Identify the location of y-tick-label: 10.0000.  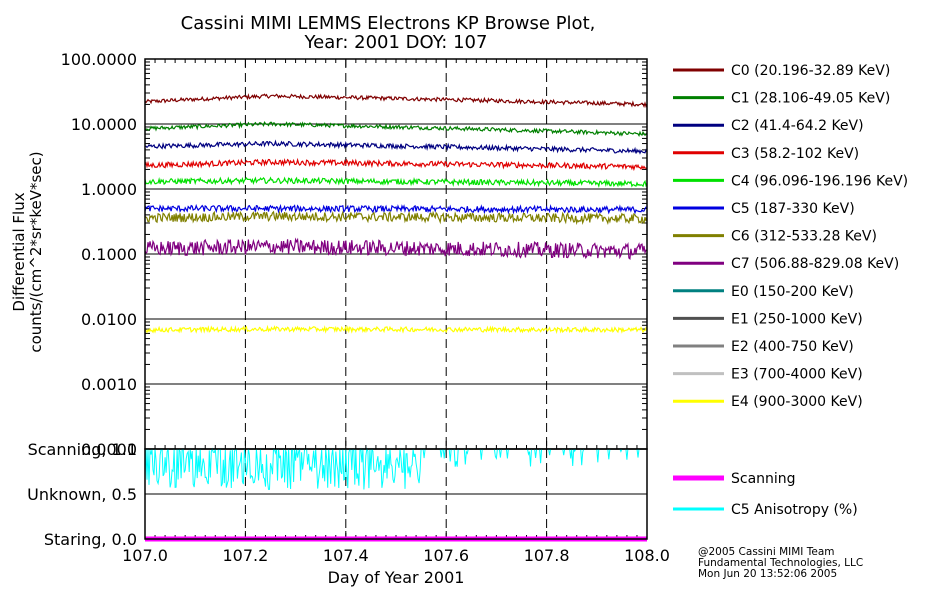
(104, 124).